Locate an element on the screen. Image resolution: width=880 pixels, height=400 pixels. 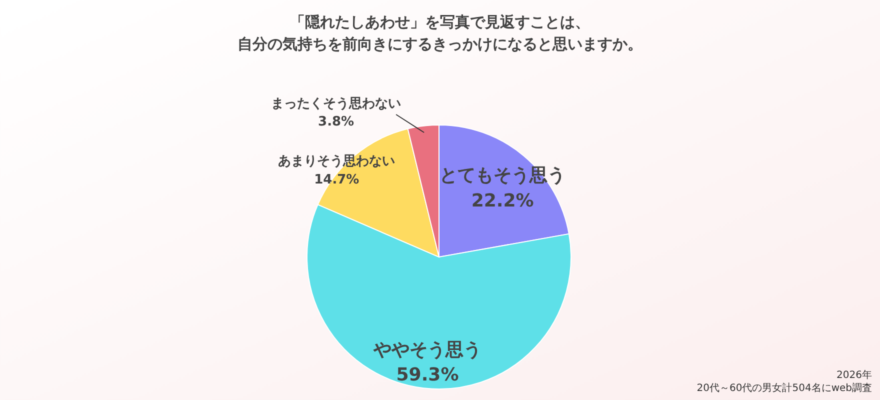
slice-label: まったくそう思わない is located at coordinates (336, 104).